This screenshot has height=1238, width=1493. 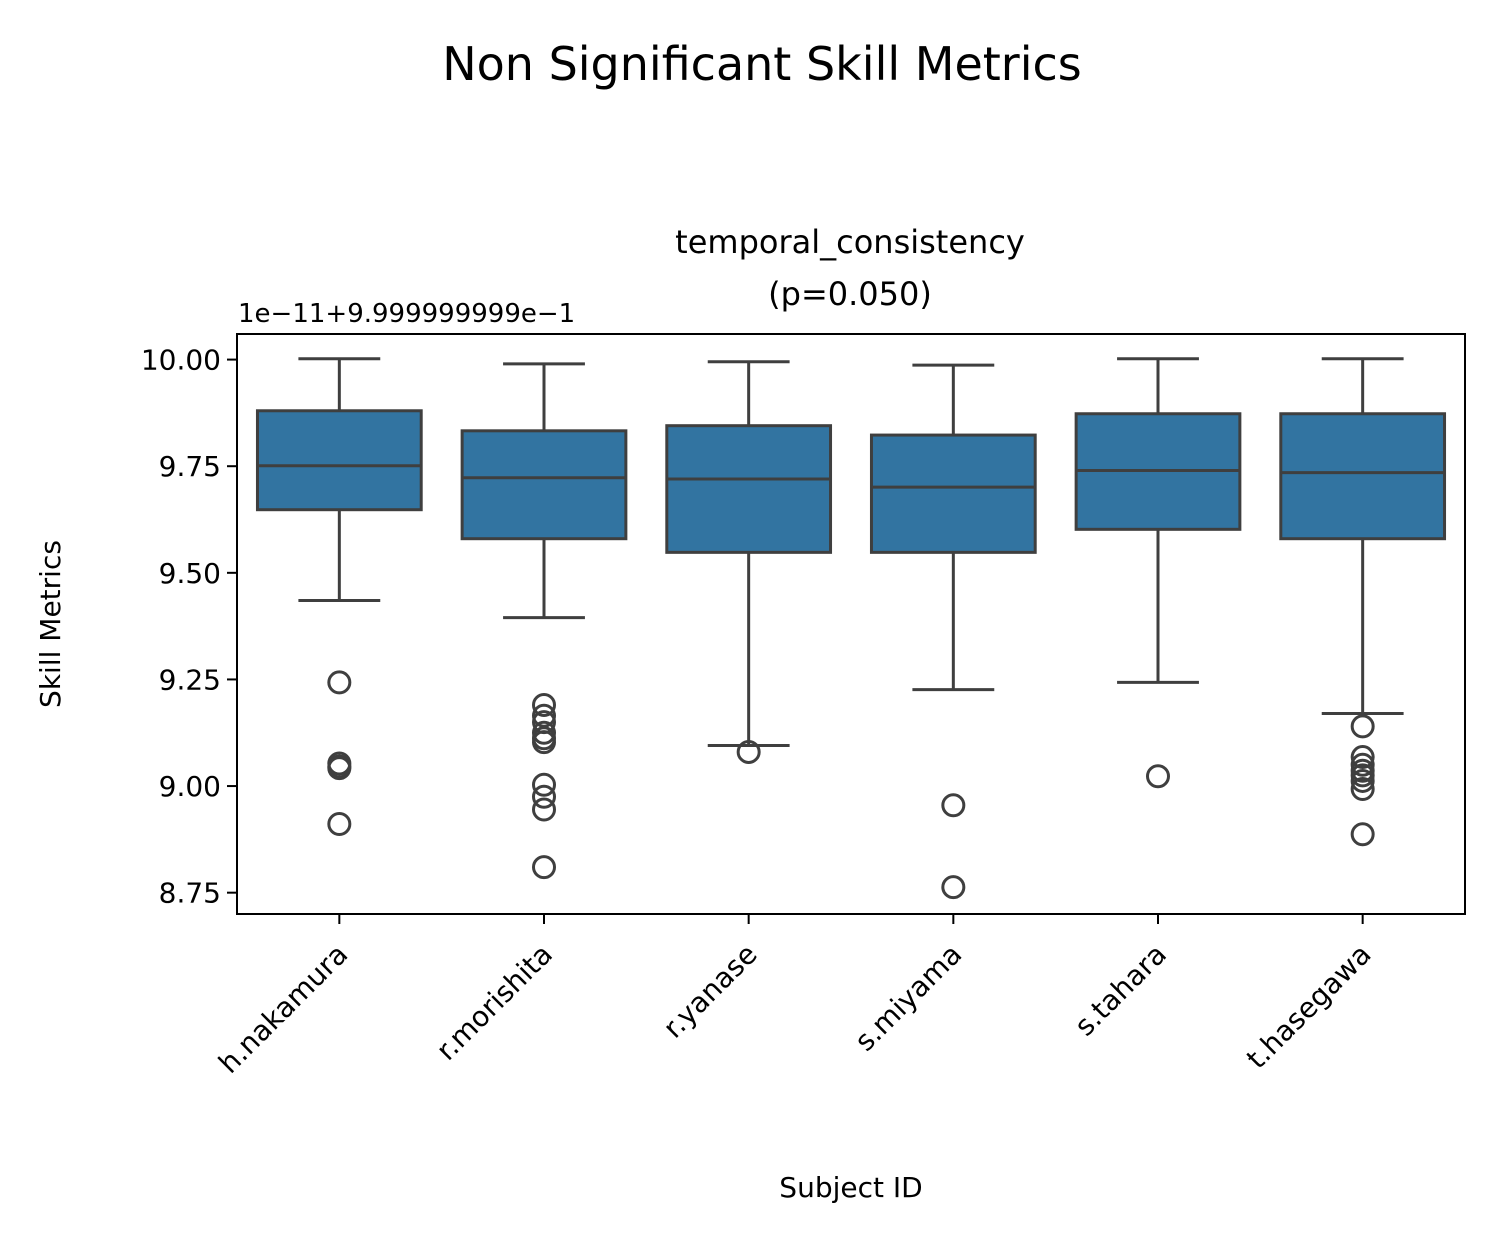 What do you see at coordinates (953, 887) in the screenshot?
I see `outlier-s.miyama-1` at bounding box center [953, 887].